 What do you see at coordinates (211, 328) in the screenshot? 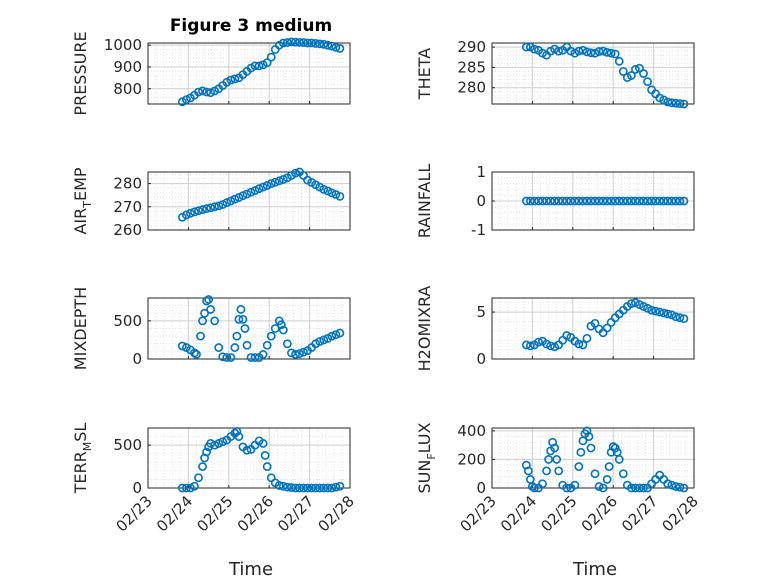
I see `subplot-5: 0 500 MIXDEPTH` at bounding box center [211, 328].